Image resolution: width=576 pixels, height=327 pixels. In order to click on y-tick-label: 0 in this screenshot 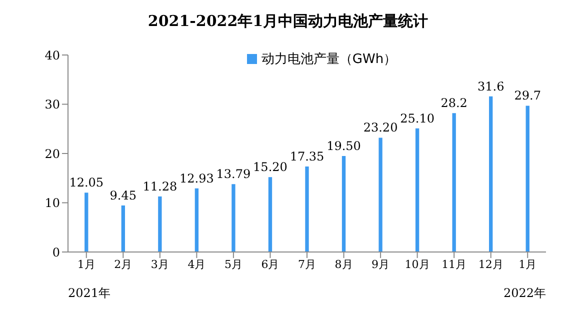, I will do `click(56, 252)`.